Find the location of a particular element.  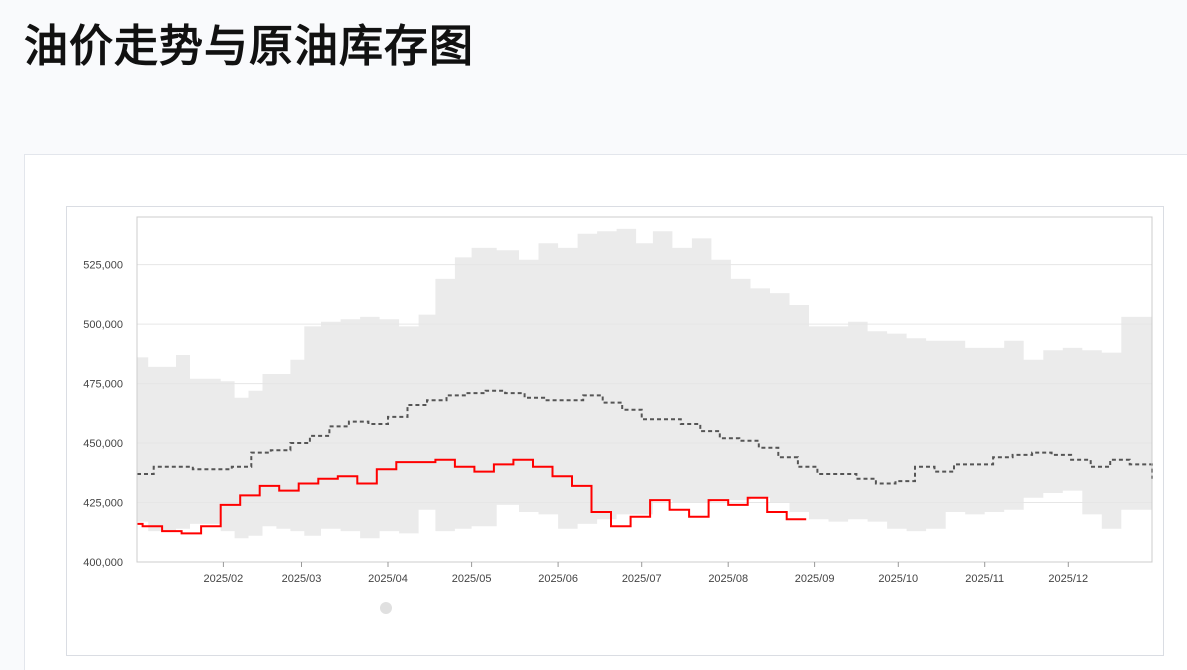

x-tick-label: 2025/12 is located at coordinates (1068, 579).